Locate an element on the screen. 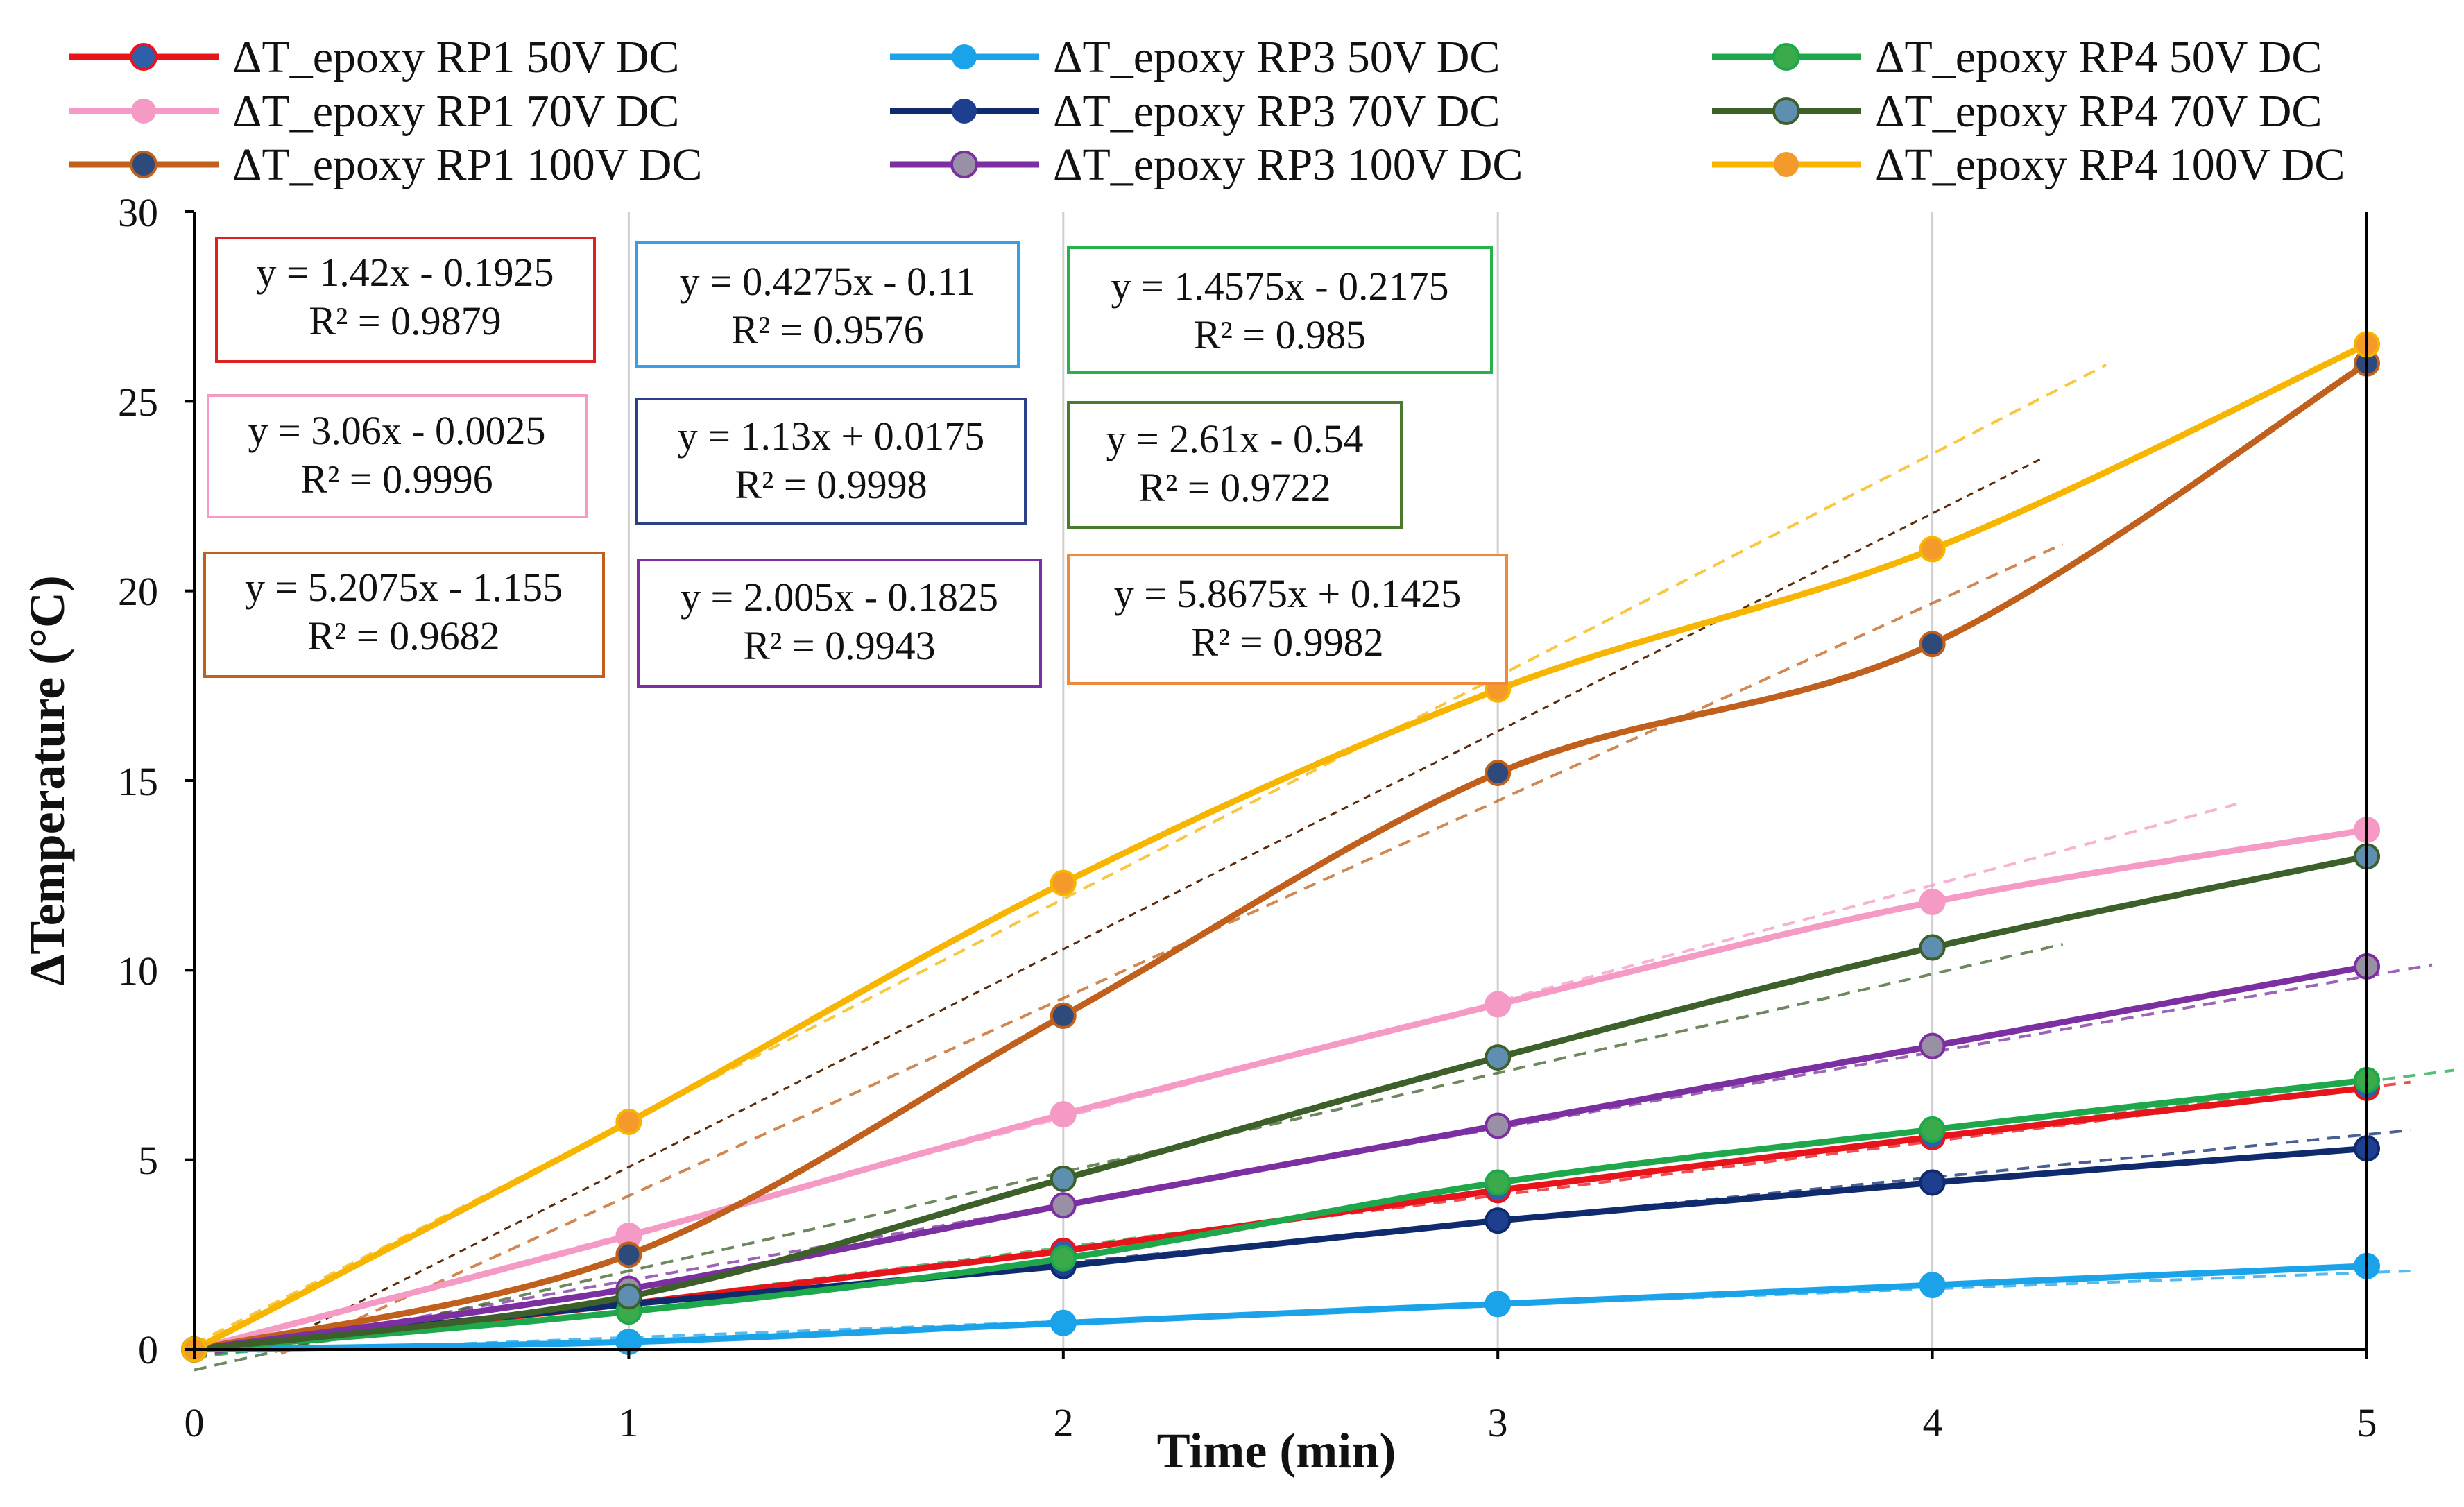 The width and height of the screenshot is (2464, 1507). legend-item: ΔT_epoxy RP3 100V DC is located at coordinates (1206, 164).